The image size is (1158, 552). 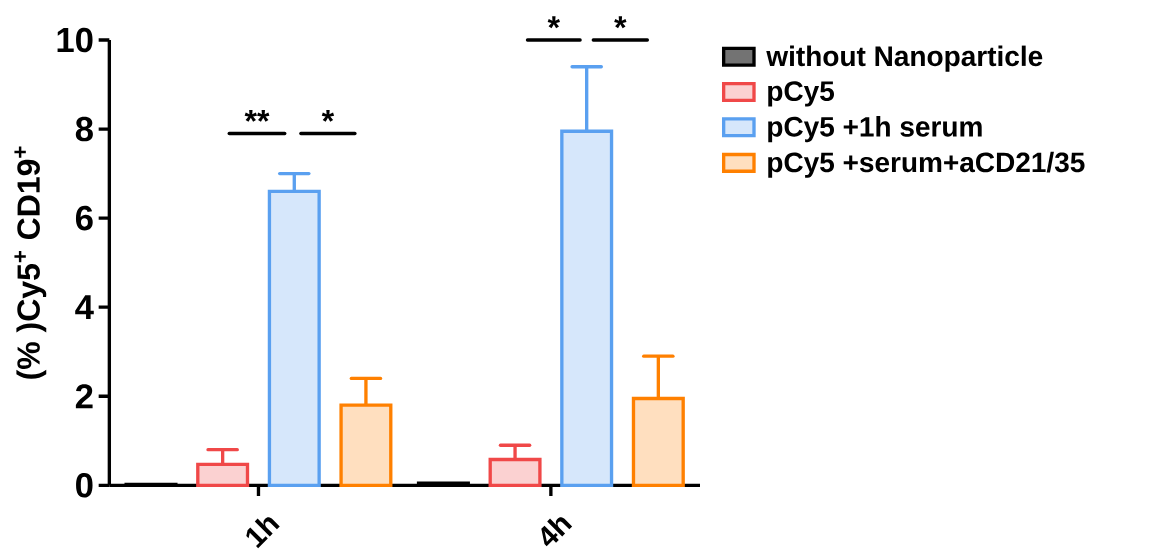 I want to click on y-tick-label: 4, so click(x=84, y=307).